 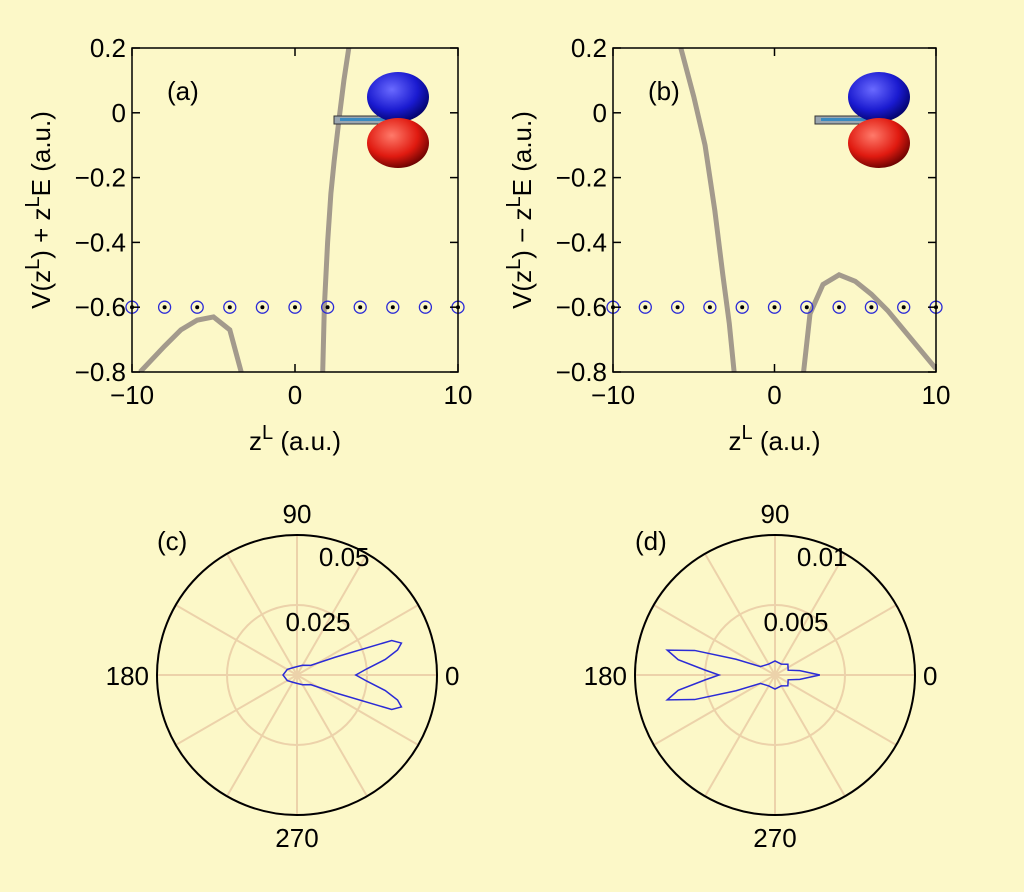 What do you see at coordinates (41, 232) in the screenshot?
I see `axis-label-part: ) + z` at bounding box center [41, 232].